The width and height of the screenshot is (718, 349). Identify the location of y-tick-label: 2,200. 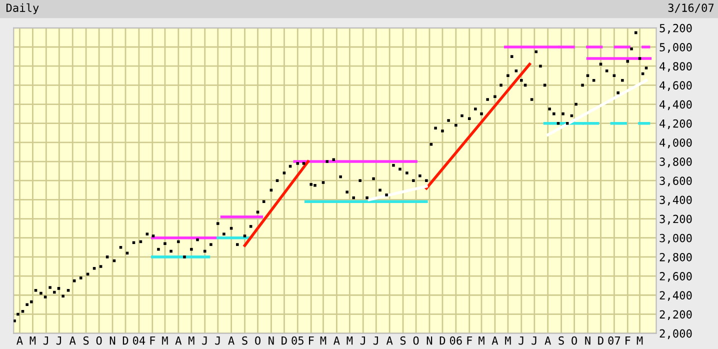
(676, 315).